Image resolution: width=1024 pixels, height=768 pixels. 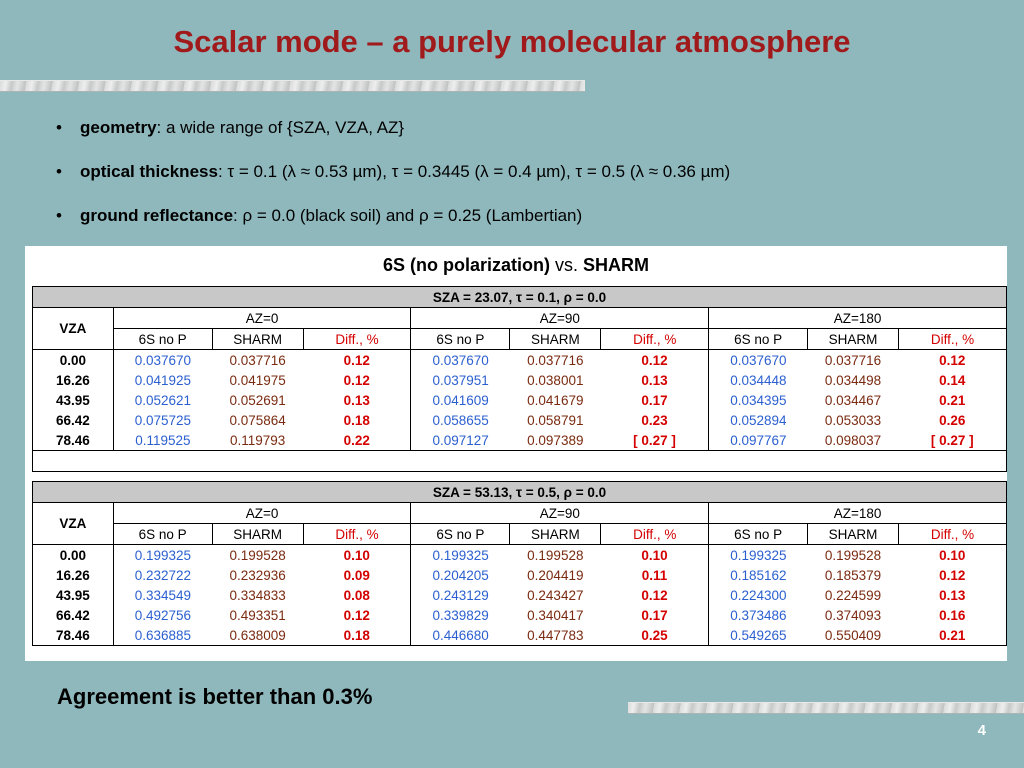 What do you see at coordinates (163, 615) in the screenshot?
I see `sixs-value: 0.492756` at bounding box center [163, 615].